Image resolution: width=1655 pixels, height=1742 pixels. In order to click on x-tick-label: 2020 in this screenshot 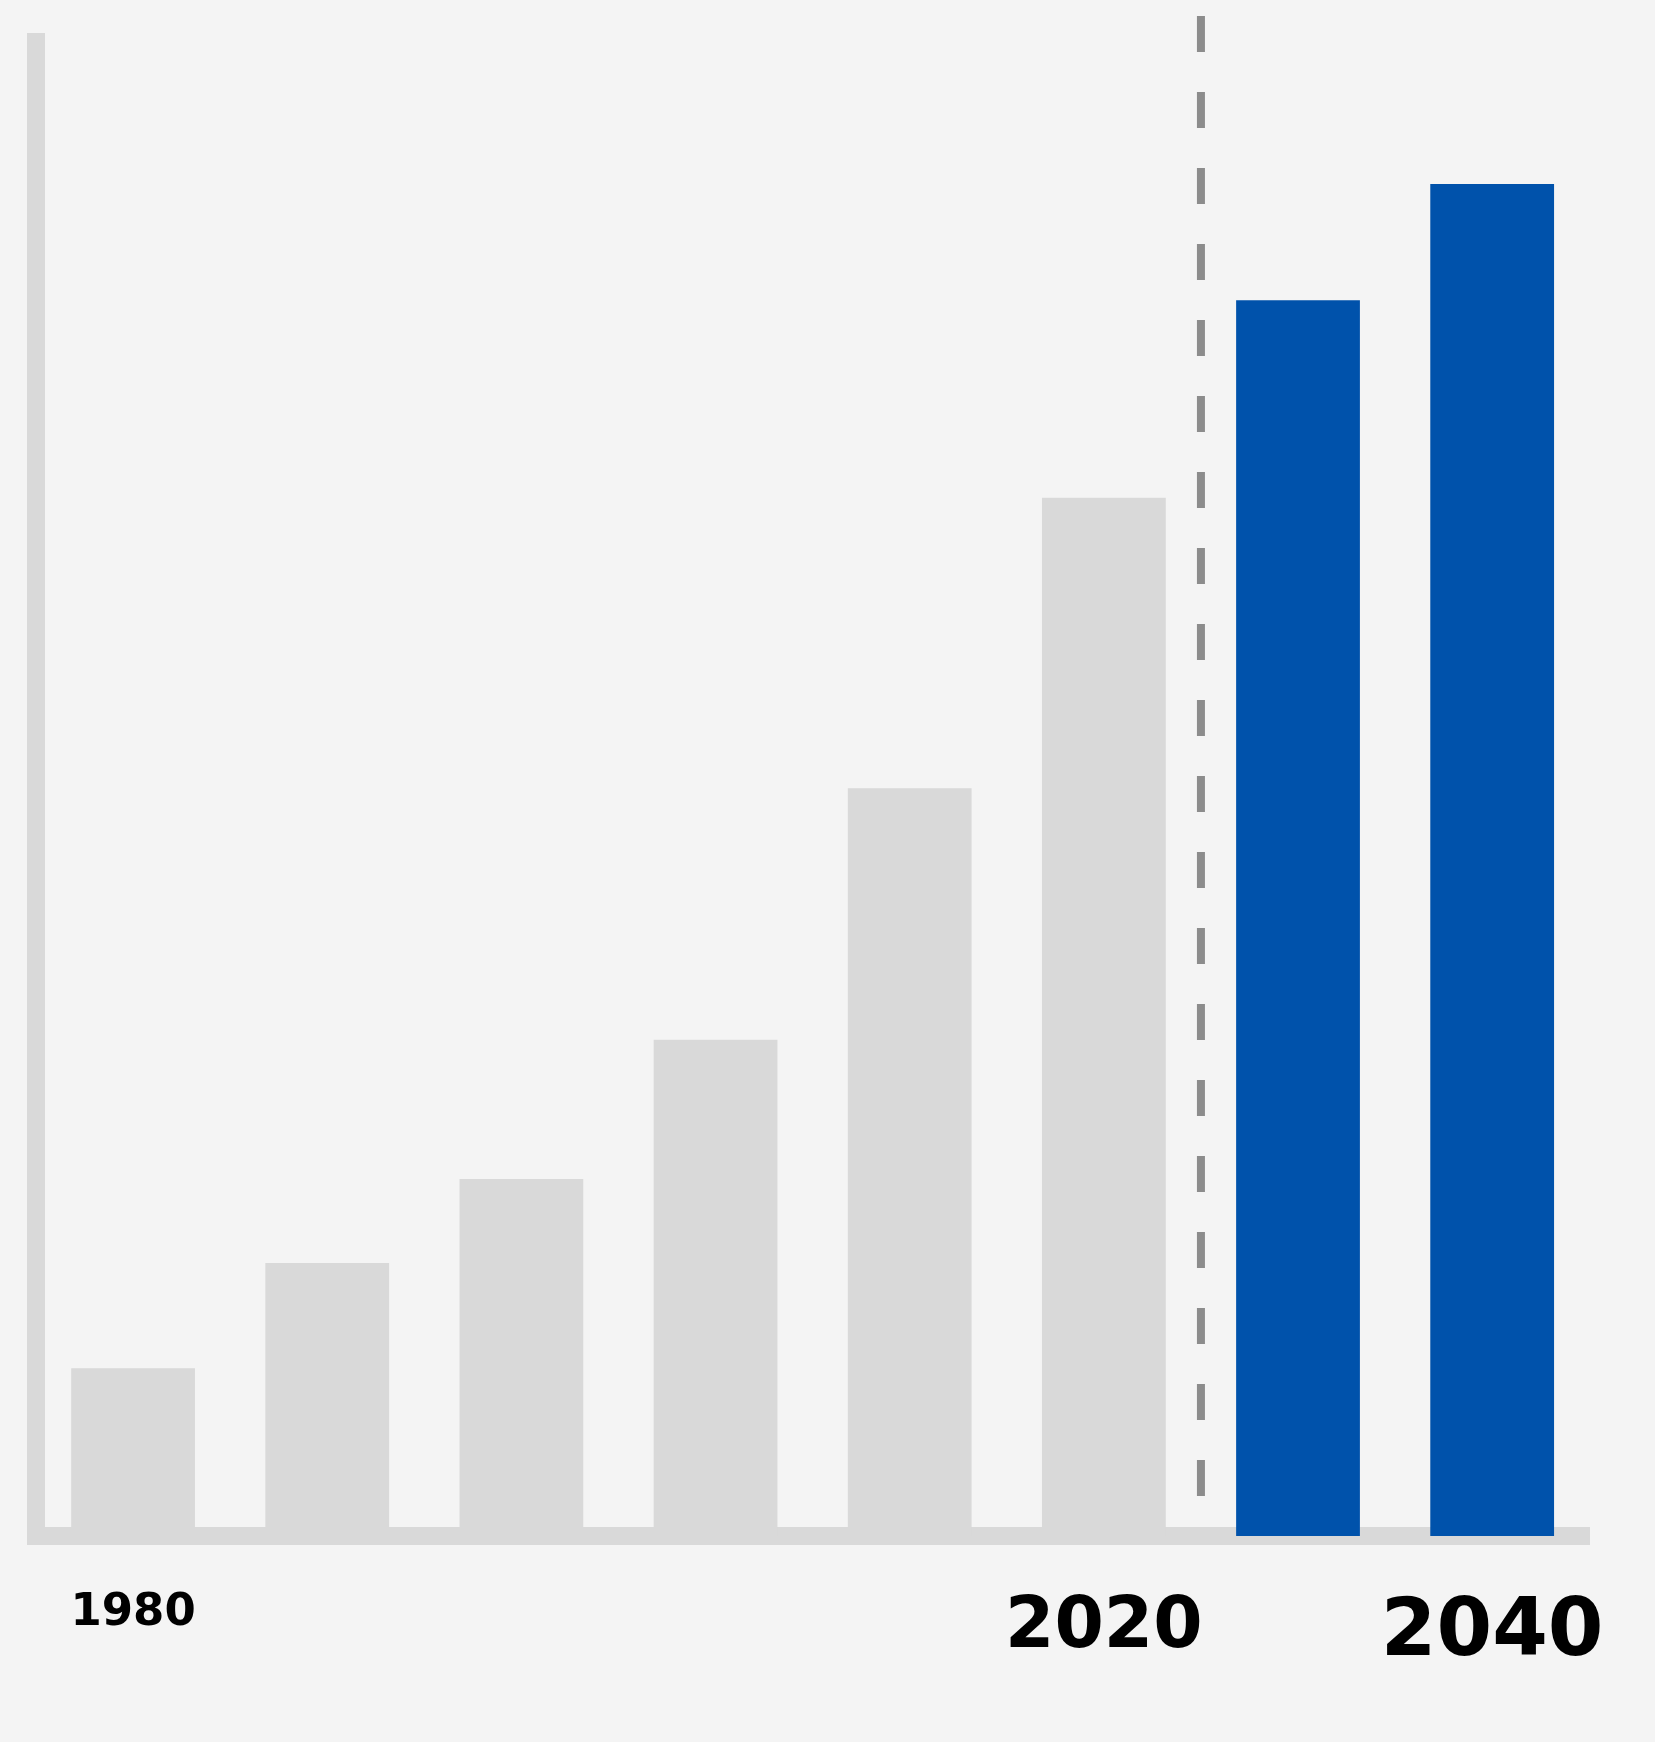, I will do `click(1104, 1623)`.